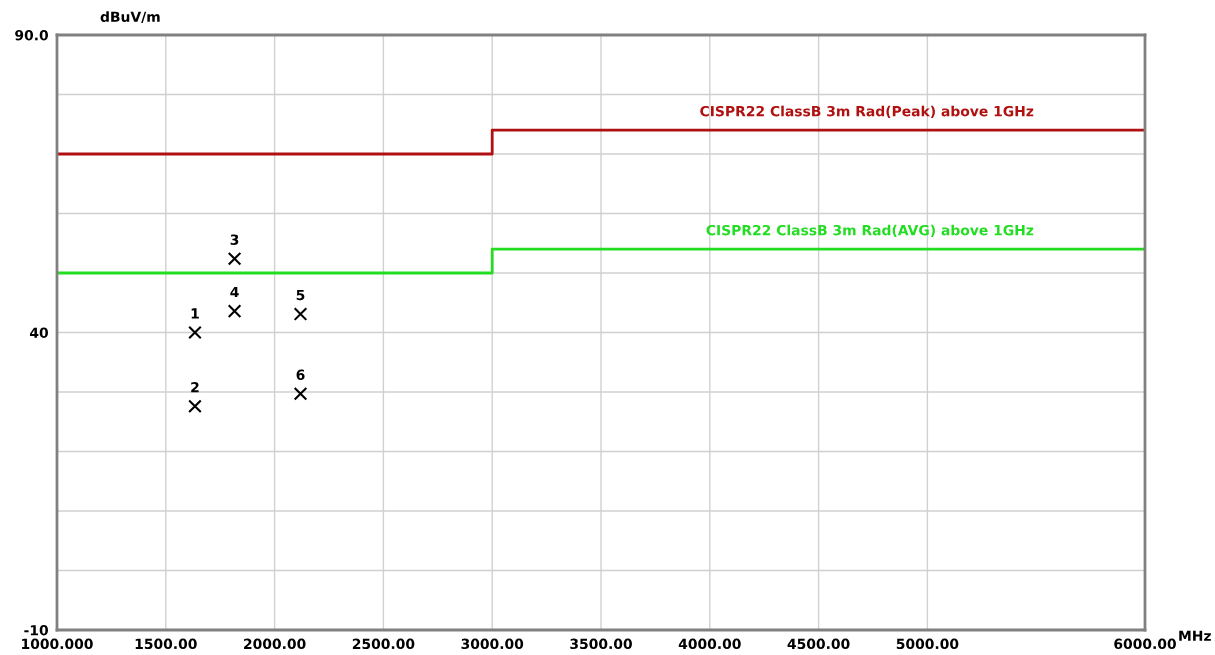 The height and width of the screenshot is (655, 1215). What do you see at coordinates (383, 644) in the screenshot?
I see `x-tick-label: 2500.00` at bounding box center [383, 644].